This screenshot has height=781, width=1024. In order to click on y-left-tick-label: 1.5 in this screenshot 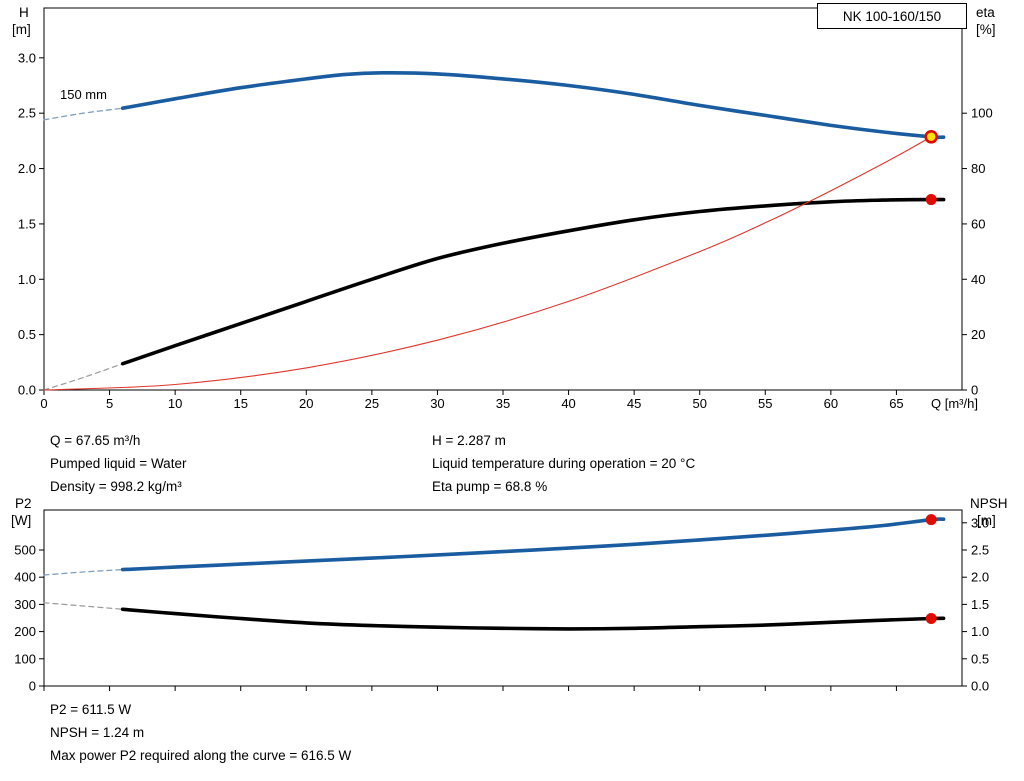, I will do `click(27, 223)`.